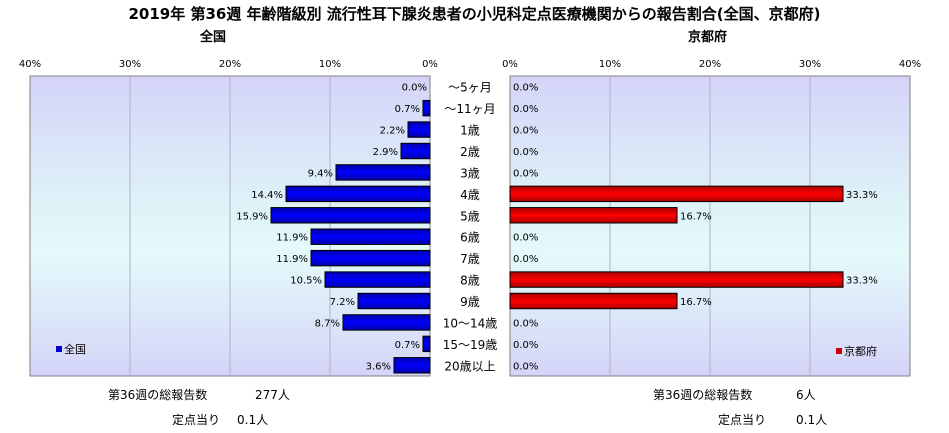  What do you see at coordinates (470, 238) in the screenshot?
I see `age-category-label: 6歳` at bounding box center [470, 238].